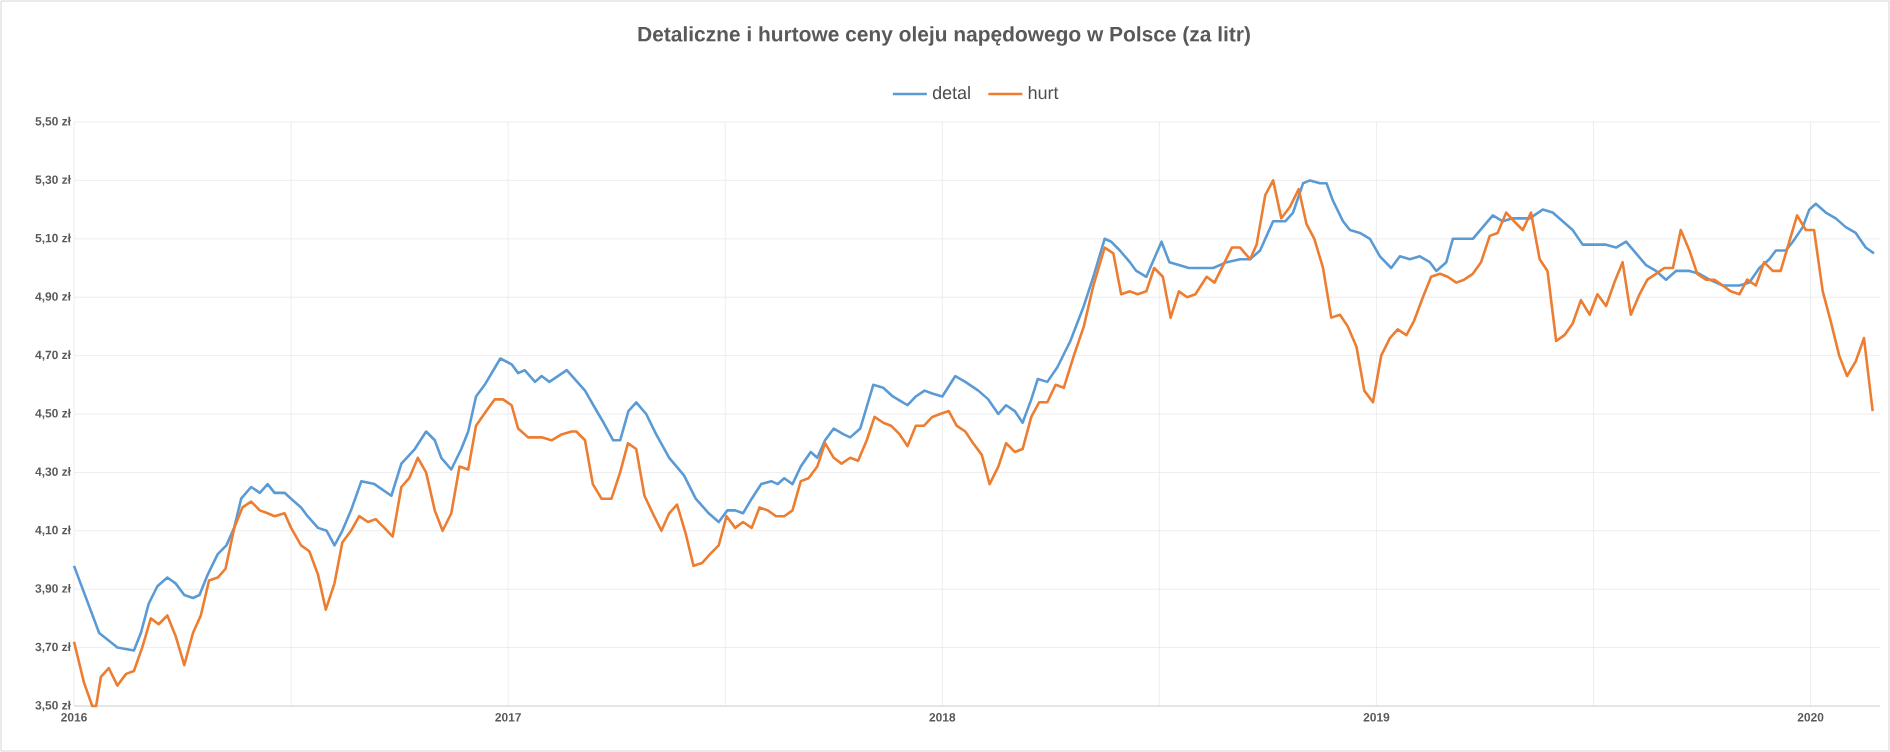  What do you see at coordinates (944, 36) in the screenshot?
I see `chart-title: Detaliczne i hurtowe ceny oleju napędowego w Polsce (za litr)` at bounding box center [944, 36].